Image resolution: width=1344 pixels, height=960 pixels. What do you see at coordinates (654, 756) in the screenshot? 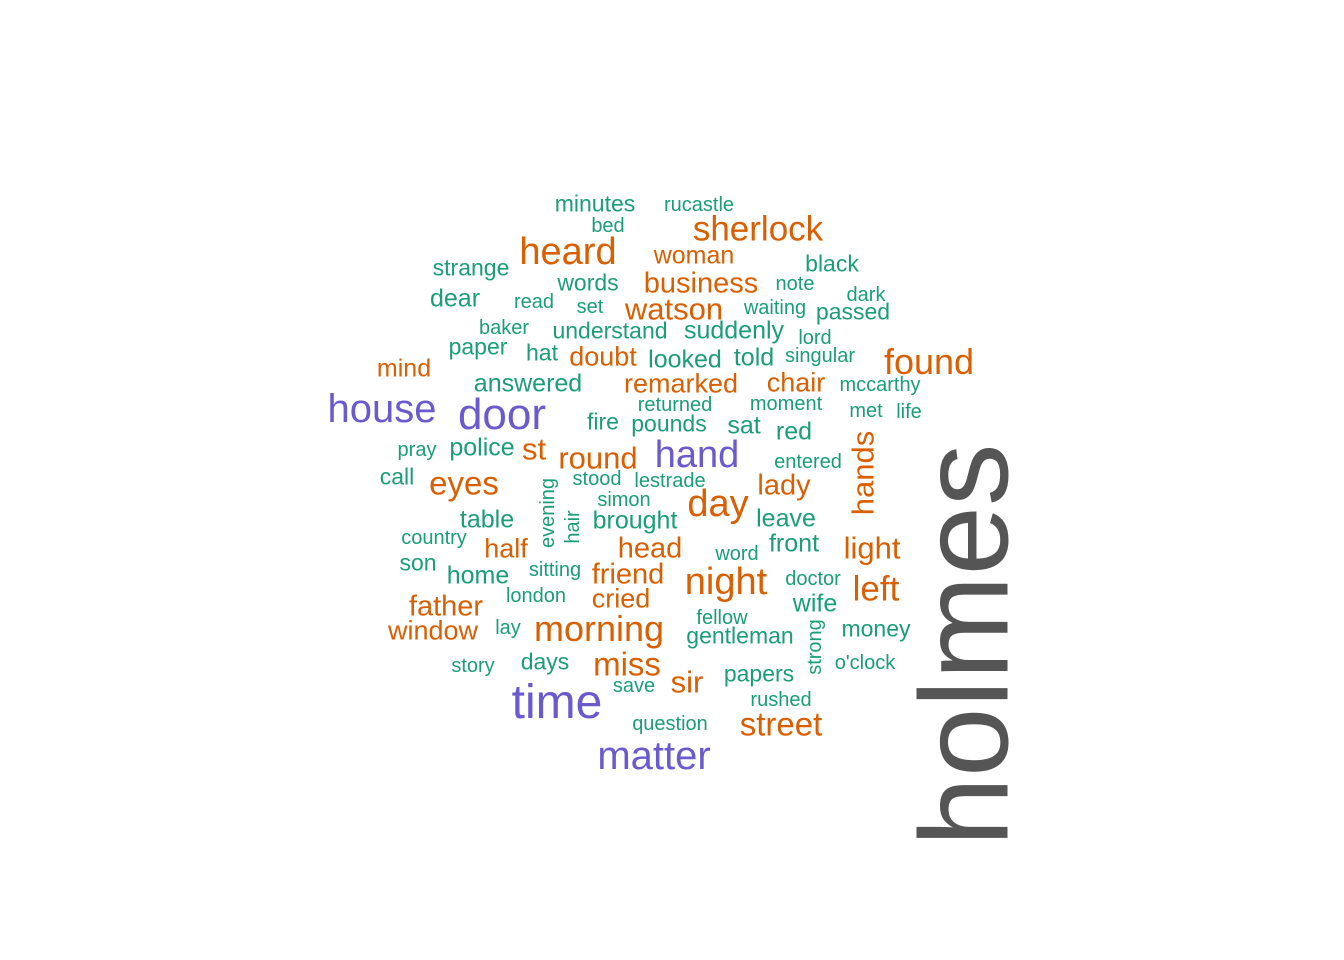
I see `word-matter: matter` at bounding box center [654, 756].